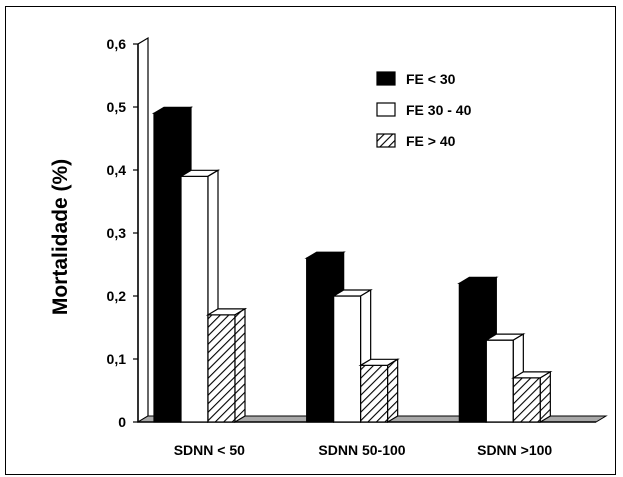  I want to click on y-ticks: 0 0,1 0,2 0,3 0,4 0,5 0,6, so click(122, 233).